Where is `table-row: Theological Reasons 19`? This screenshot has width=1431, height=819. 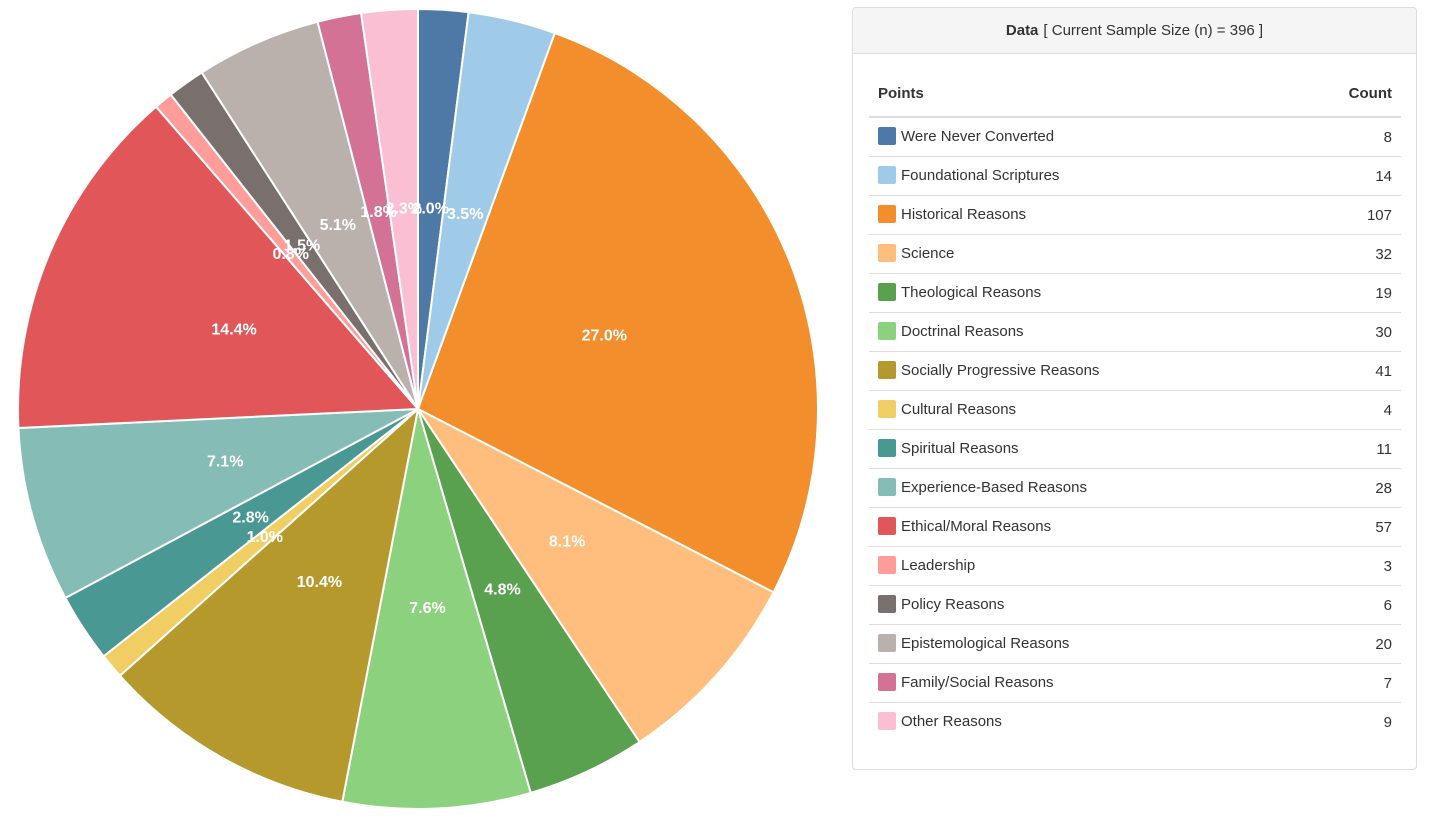
table-row: Theological Reasons 19 is located at coordinates (1135, 293).